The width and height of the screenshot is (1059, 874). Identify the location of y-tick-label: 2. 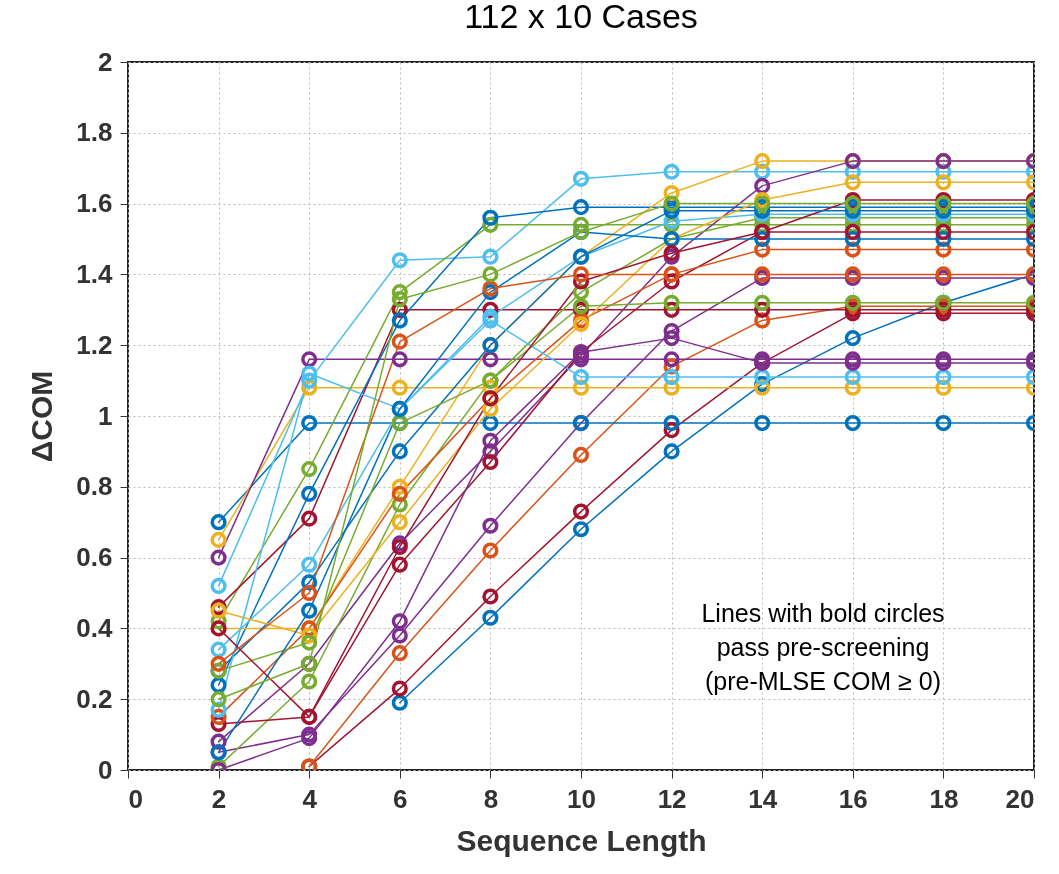
(105, 61).